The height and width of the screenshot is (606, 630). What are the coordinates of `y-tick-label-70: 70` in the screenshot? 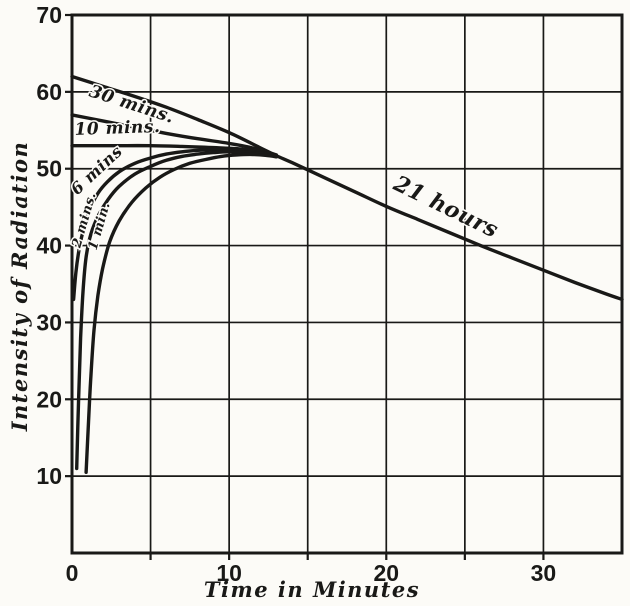 It's located at (49, 15).